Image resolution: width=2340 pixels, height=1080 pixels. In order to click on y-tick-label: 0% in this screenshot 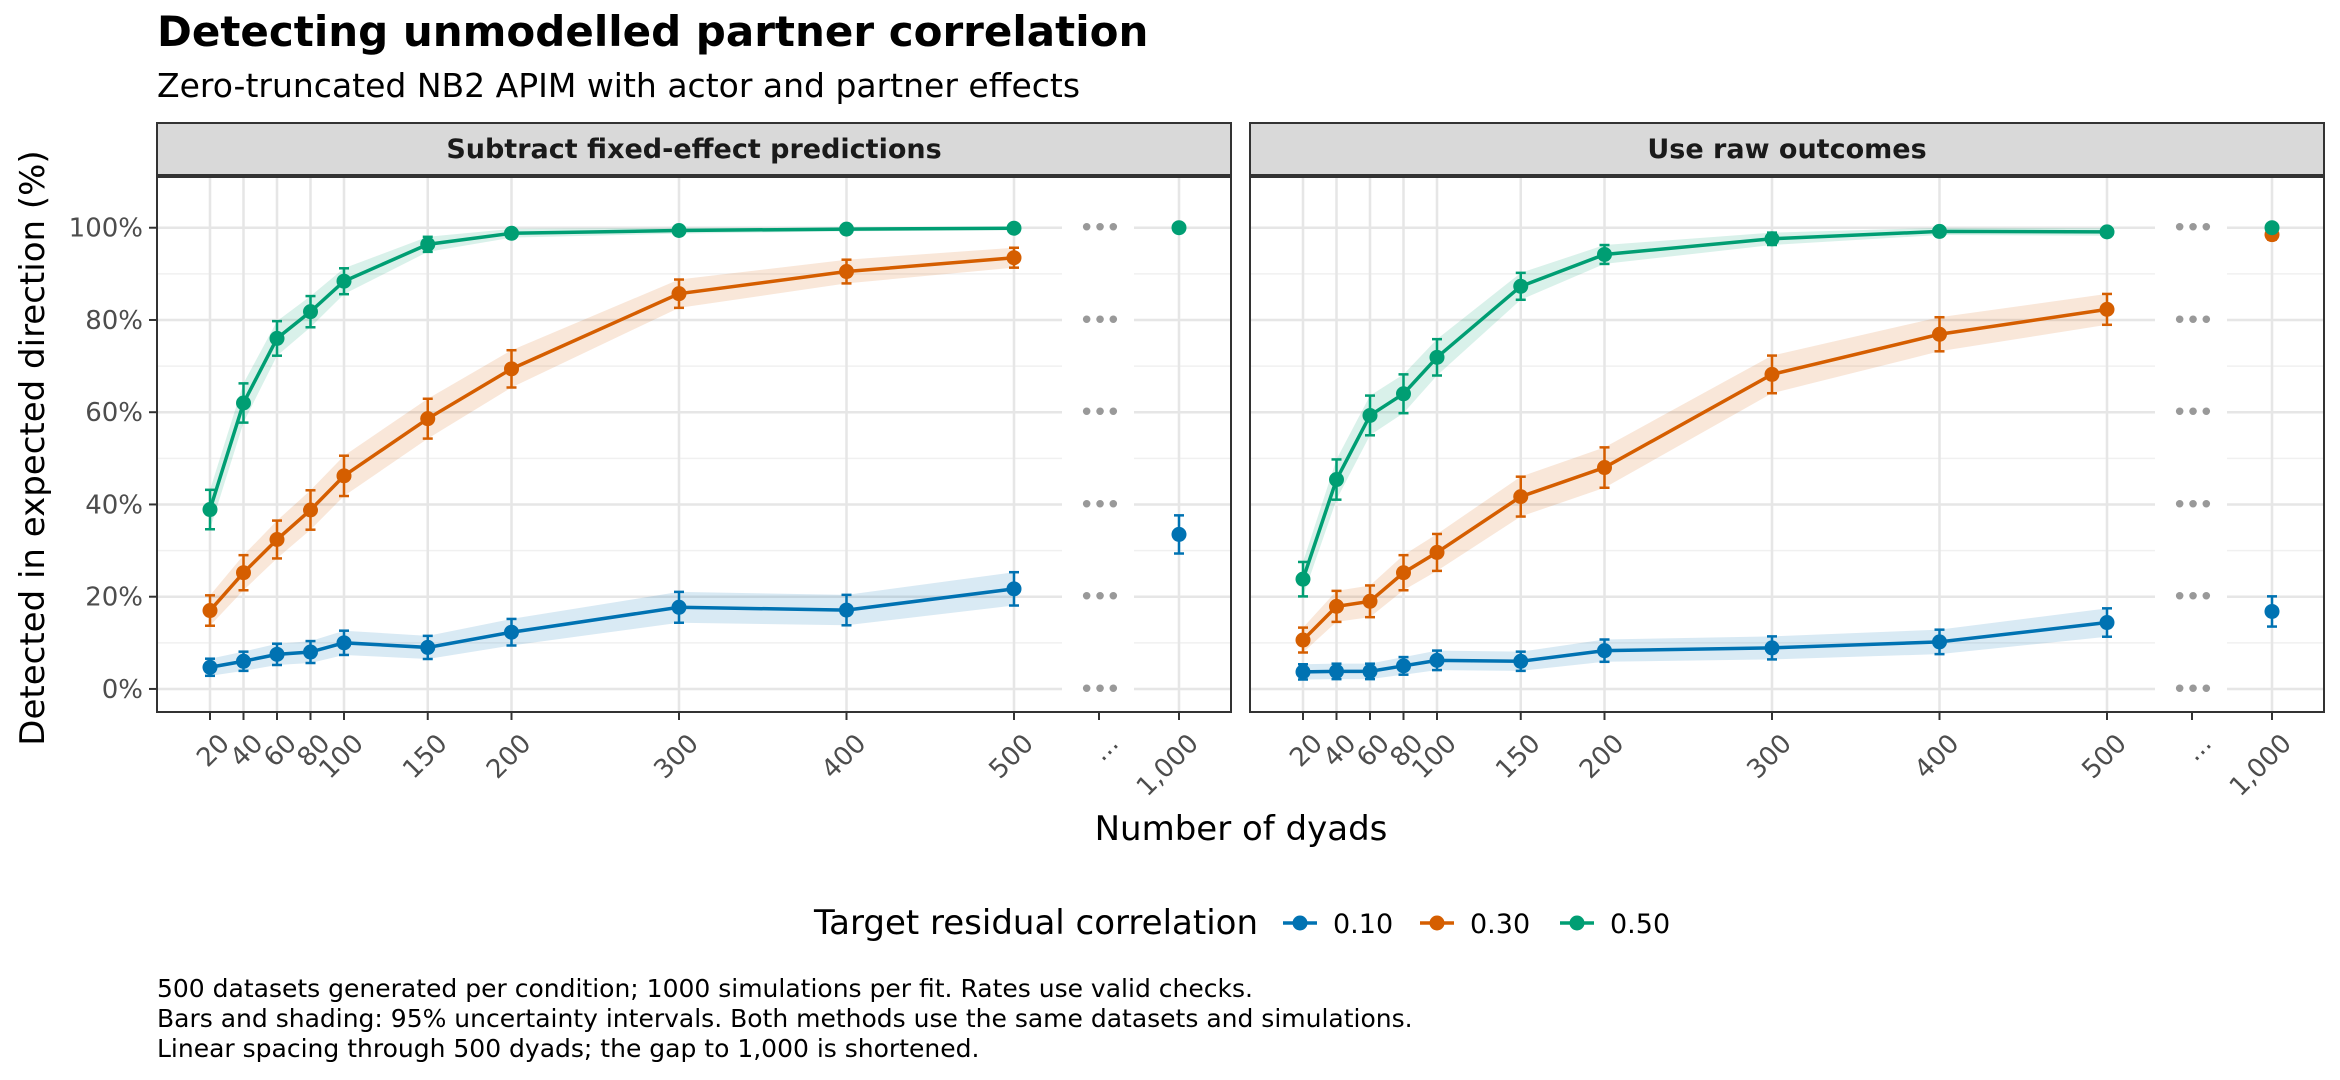, I will do `click(122, 690)`.